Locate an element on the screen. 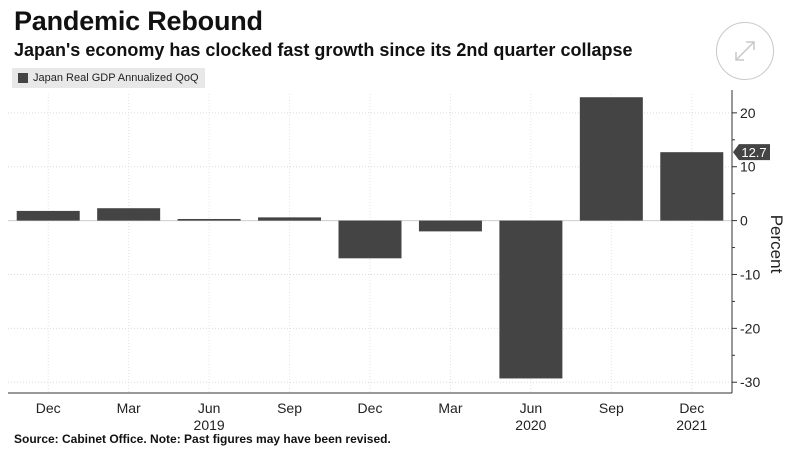 The height and width of the screenshot is (471, 796). y-tick-label: 10 is located at coordinates (748, 167).